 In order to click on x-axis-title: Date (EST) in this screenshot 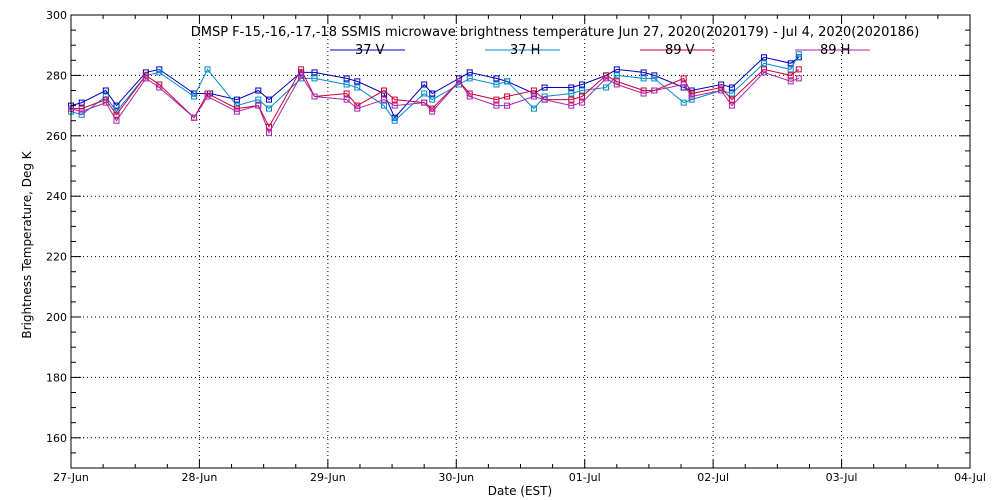, I will do `click(520, 491)`.